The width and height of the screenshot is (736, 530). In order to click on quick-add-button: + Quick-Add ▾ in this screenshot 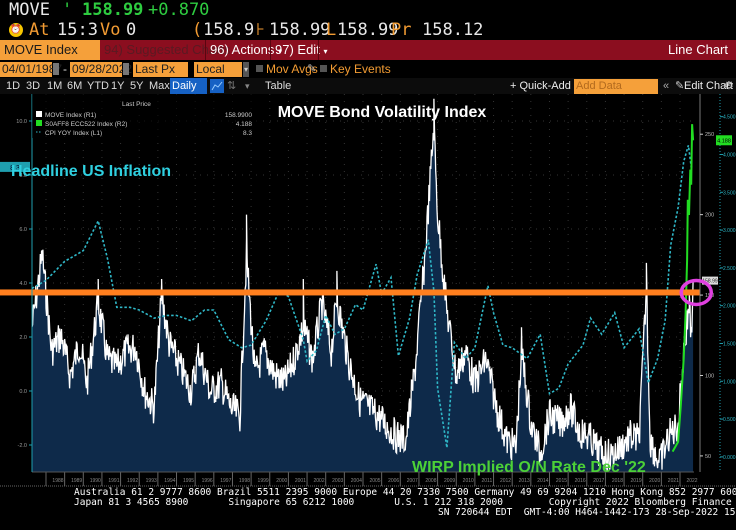, I will do `click(544, 86)`.